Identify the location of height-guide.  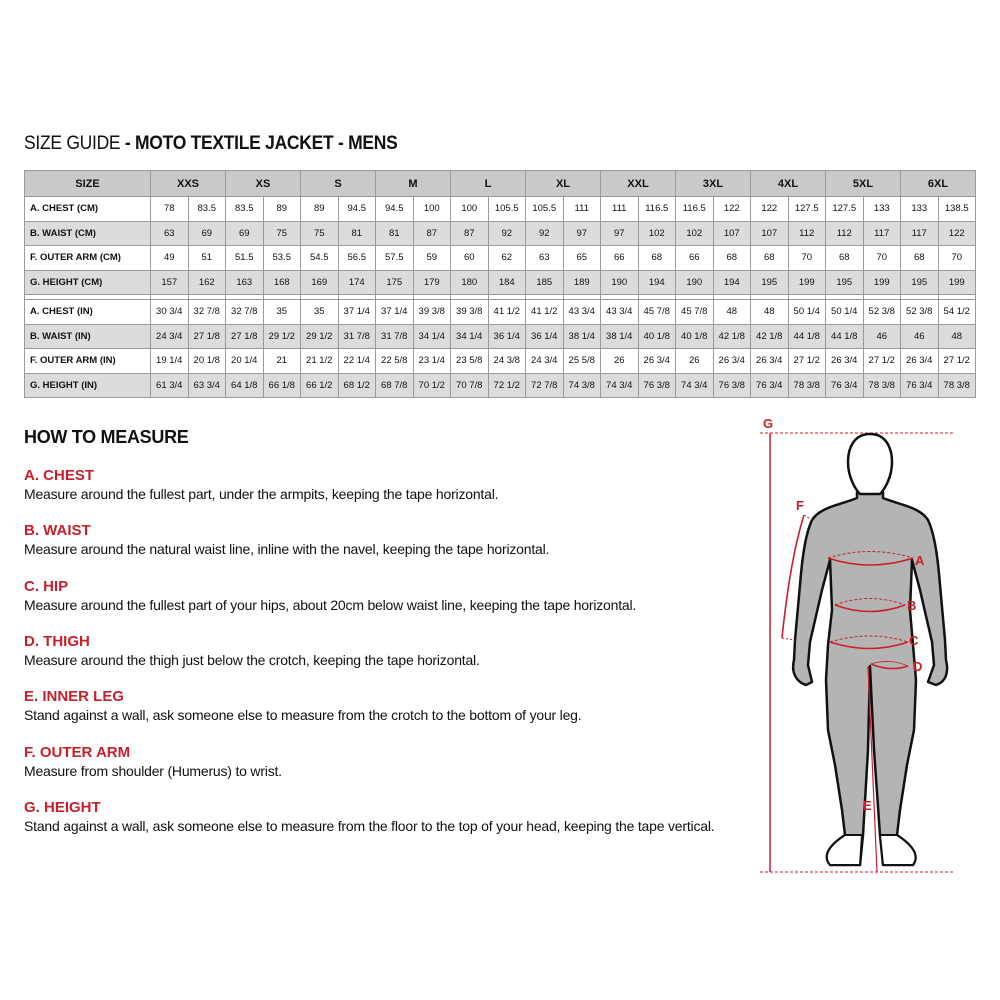
(857, 652).